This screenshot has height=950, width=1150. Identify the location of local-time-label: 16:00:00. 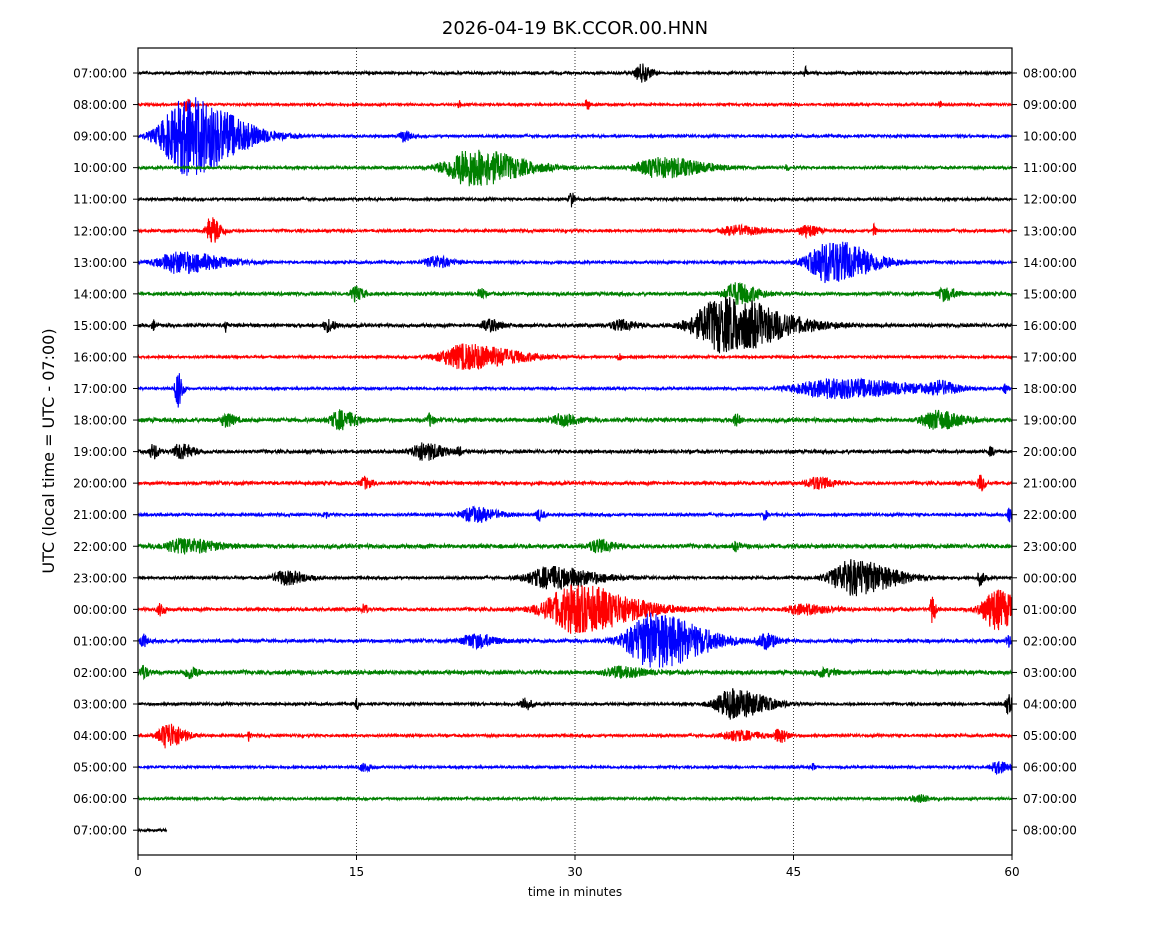
(1050, 326).